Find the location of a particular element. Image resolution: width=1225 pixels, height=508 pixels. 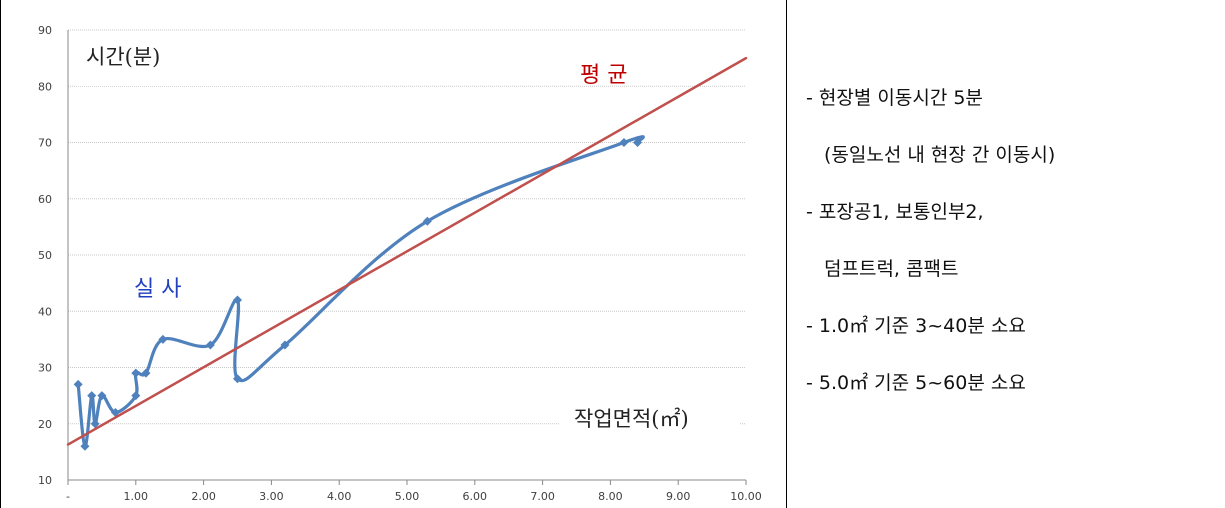

y-title-background is located at coordinates (186, 61).